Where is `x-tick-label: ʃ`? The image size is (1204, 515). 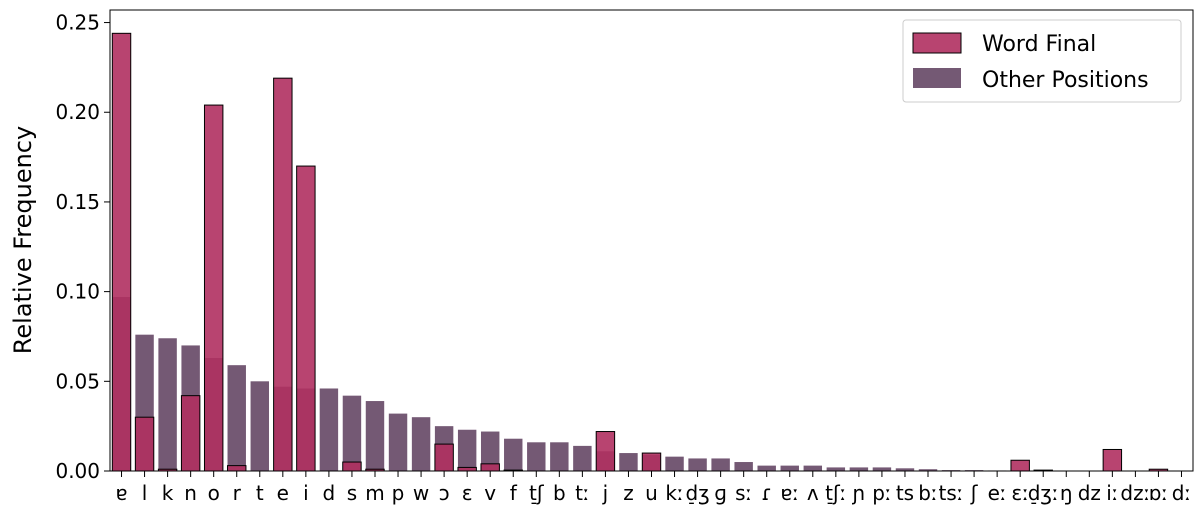
x-tick-label: ʃ is located at coordinates (974, 493).